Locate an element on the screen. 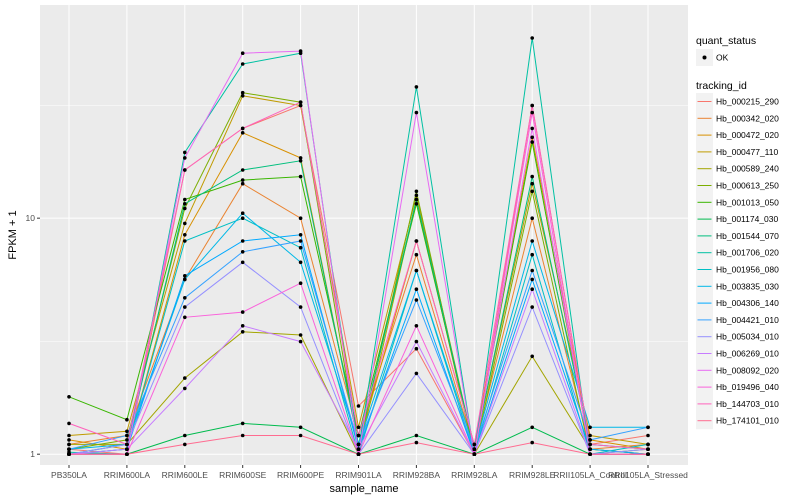 The image size is (800, 500). legend-label: Hb_001174_030 is located at coordinates (747, 219).